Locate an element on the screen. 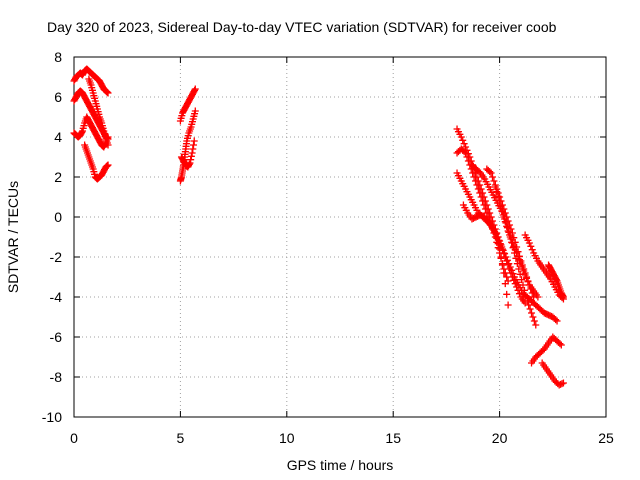 The height and width of the screenshot is (480, 640). series-arc19 is located at coordinates (552, 374).